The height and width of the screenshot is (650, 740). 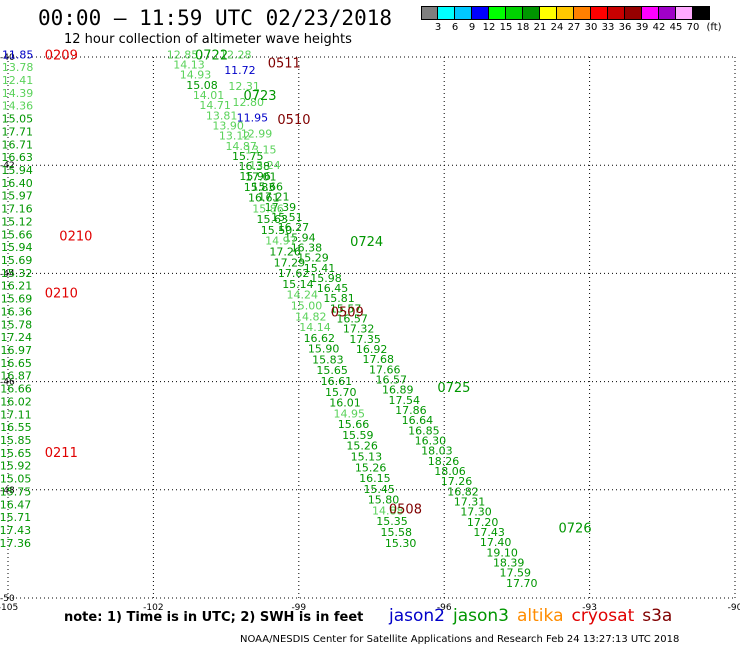 What do you see at coordinates (75, 237) in the screenshot?
I see `pass-label: 0210` at bounding box center [75, 237].